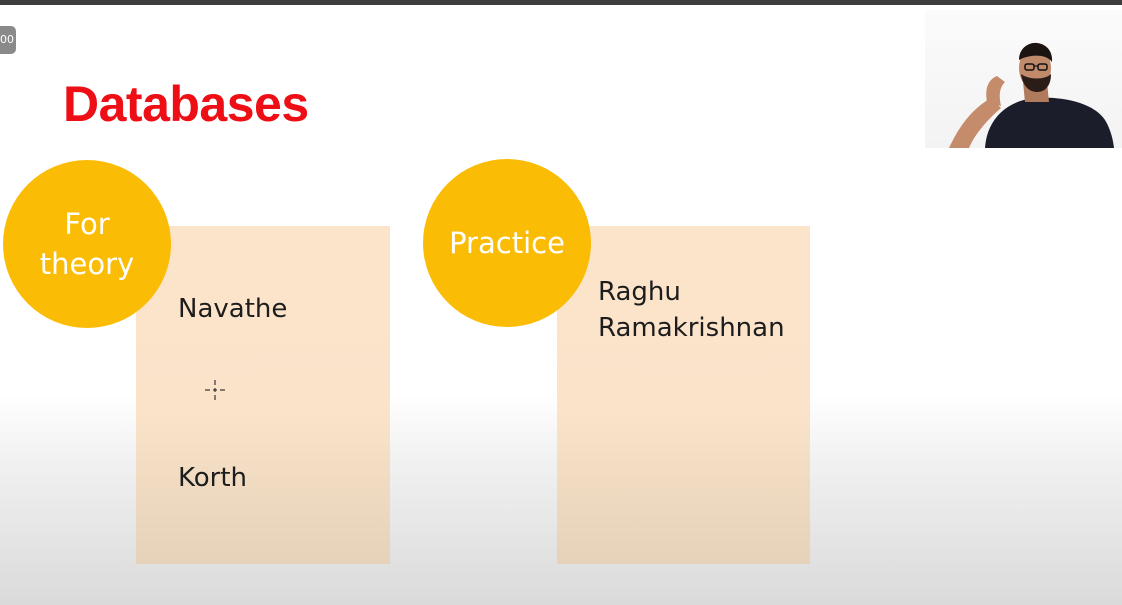  I want to click on presenter-webcam, so click(1023, 79).